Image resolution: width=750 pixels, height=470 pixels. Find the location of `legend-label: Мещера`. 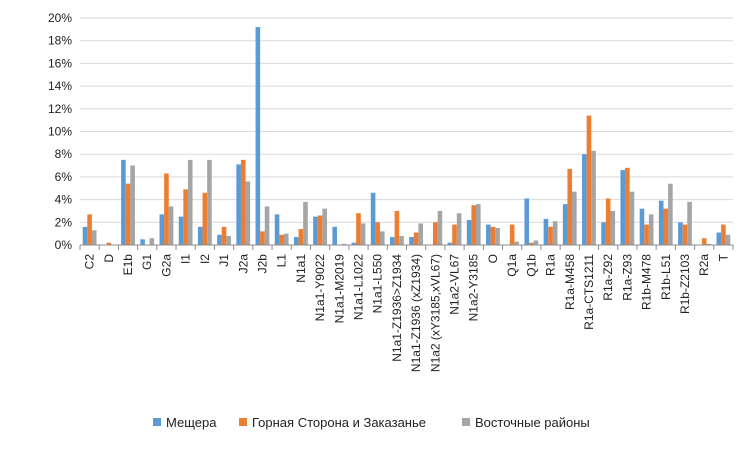

legend-label: Мещера is located at coordinates (191, 422).